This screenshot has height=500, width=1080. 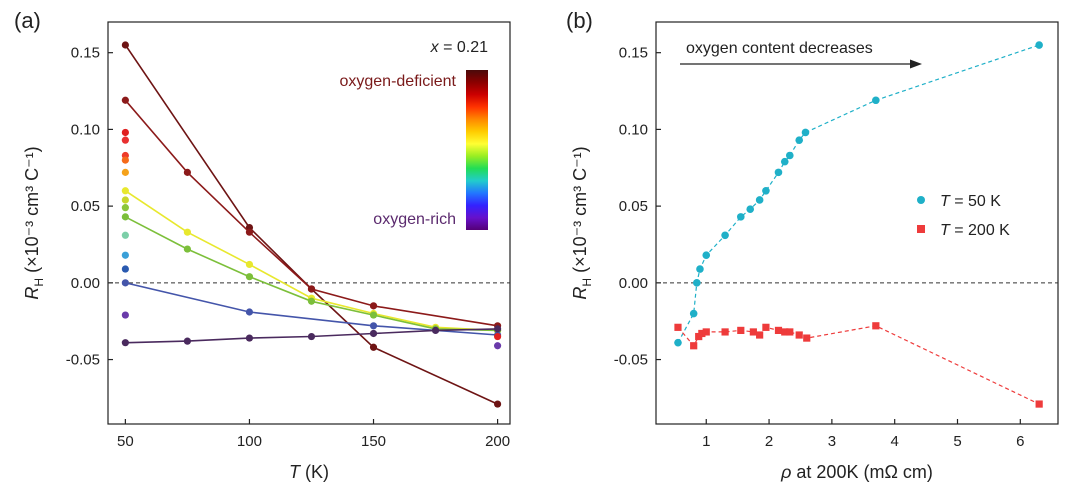 What do you see at coordinates (921, 229) in the screenshot?
I see `panel-b-legend-marker` at bounding box center [921, 229].